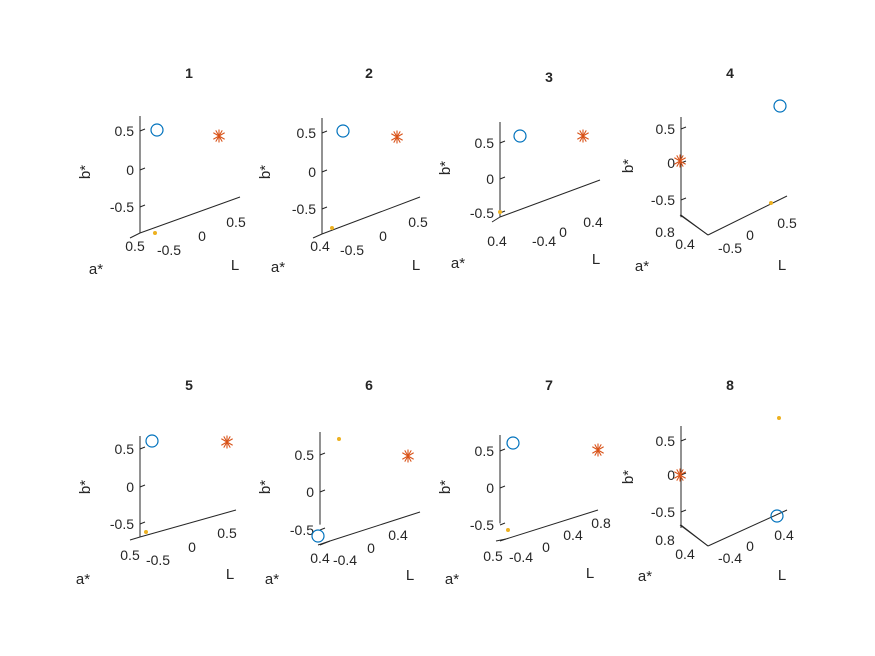 Image resolution: width=875 pixels, height=656 pixels. Describe the element at coordinates (524, 482) in the screenshot. I see `subplot-7: 7 0.5 0 -0.5 -0.4 0 0.4 0.8 0.5 La* b*` at that location.